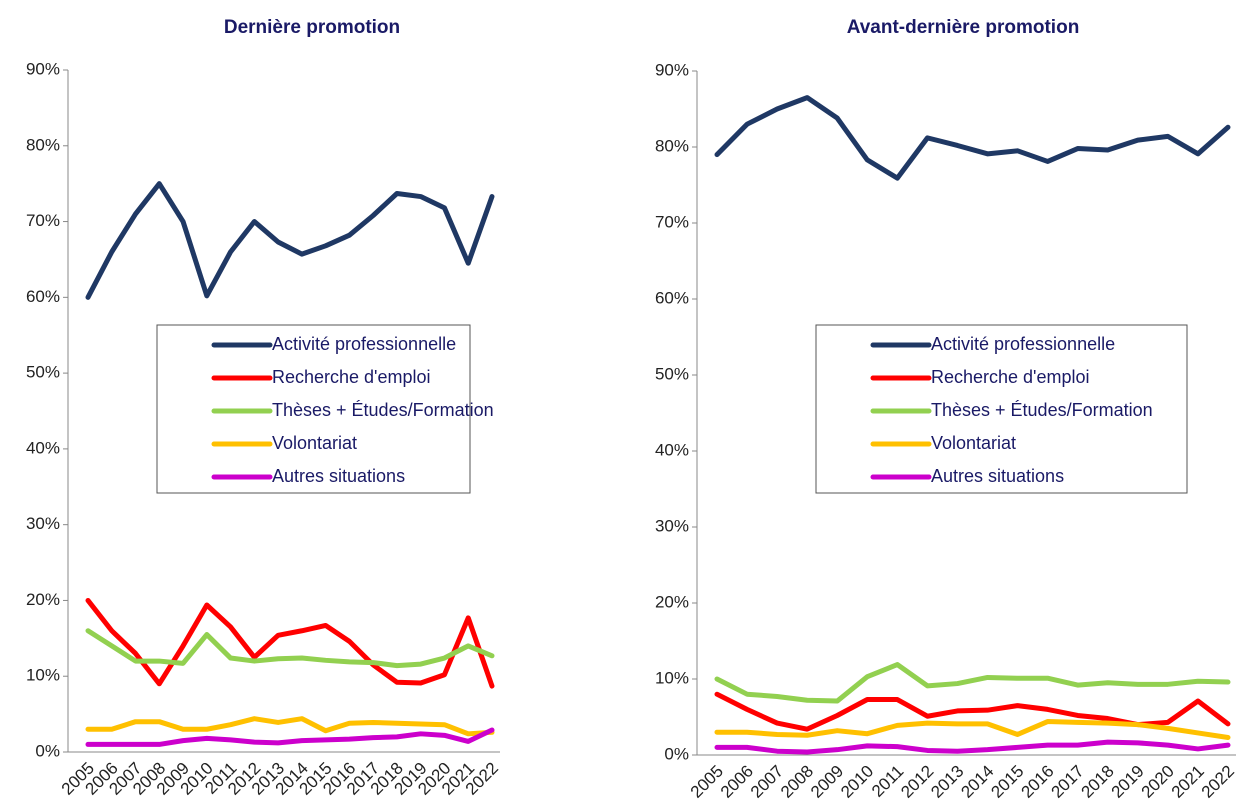 Image resolution: width=1239 pixels, height=807 pixels. What do you see at coordinates (707, 782) in the screenshot?
I see `x-tick-label: 2005` at bounding box center [707, 782].